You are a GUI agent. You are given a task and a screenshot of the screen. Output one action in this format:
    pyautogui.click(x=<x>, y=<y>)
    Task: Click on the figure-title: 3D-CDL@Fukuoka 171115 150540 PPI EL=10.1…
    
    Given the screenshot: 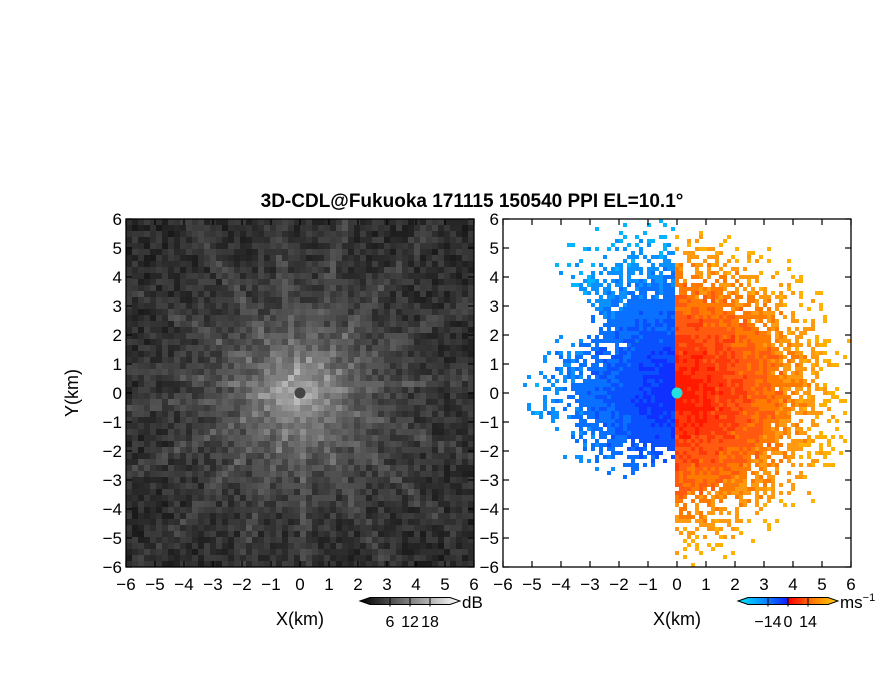 What is the action you would take?
    pyautogui.click(x=472, y=201)
    